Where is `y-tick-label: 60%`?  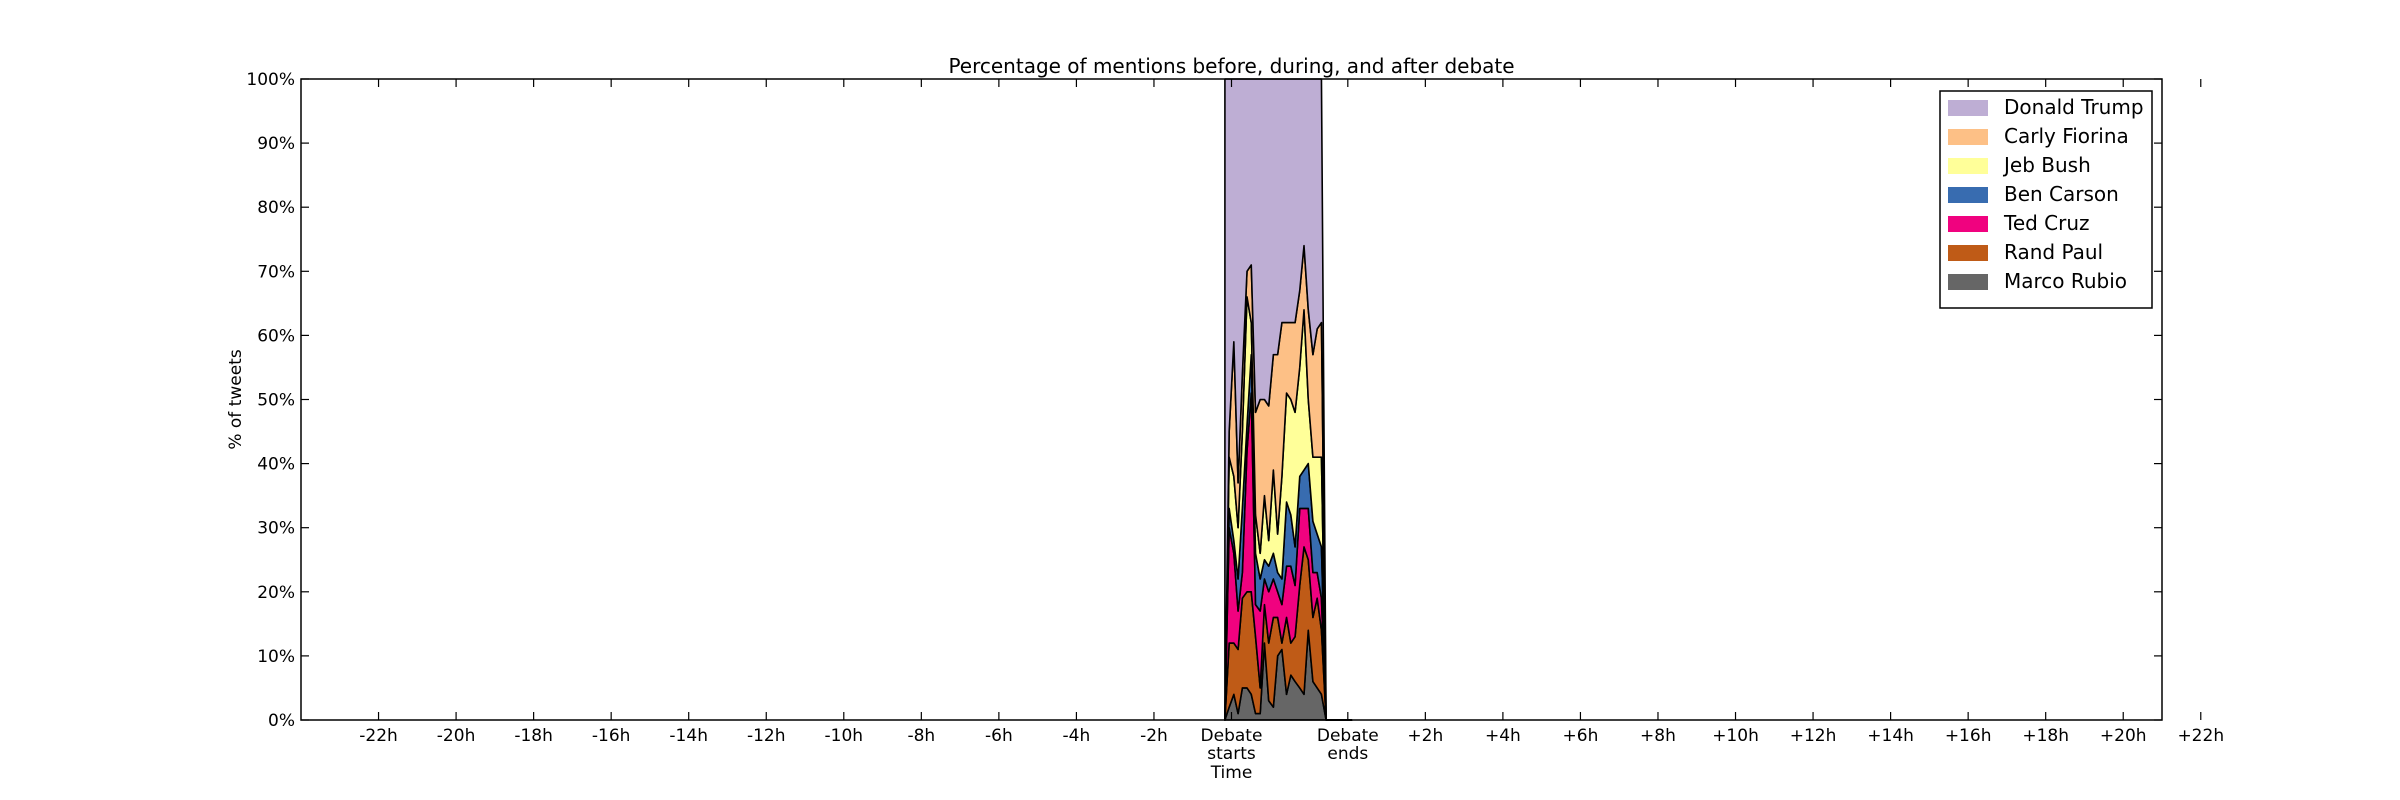 y-tick-label: 60% is located at coordinates (276, 336).